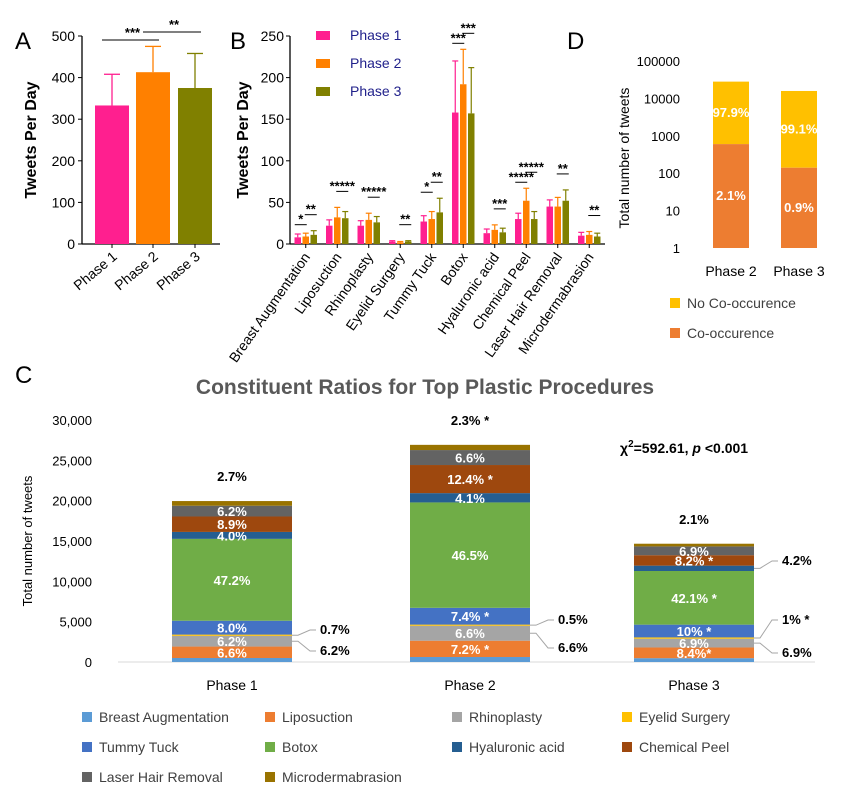 This screenshot has height=800, width=850. I want to click on x-tick-label: Phase 1, so click(232, 685).